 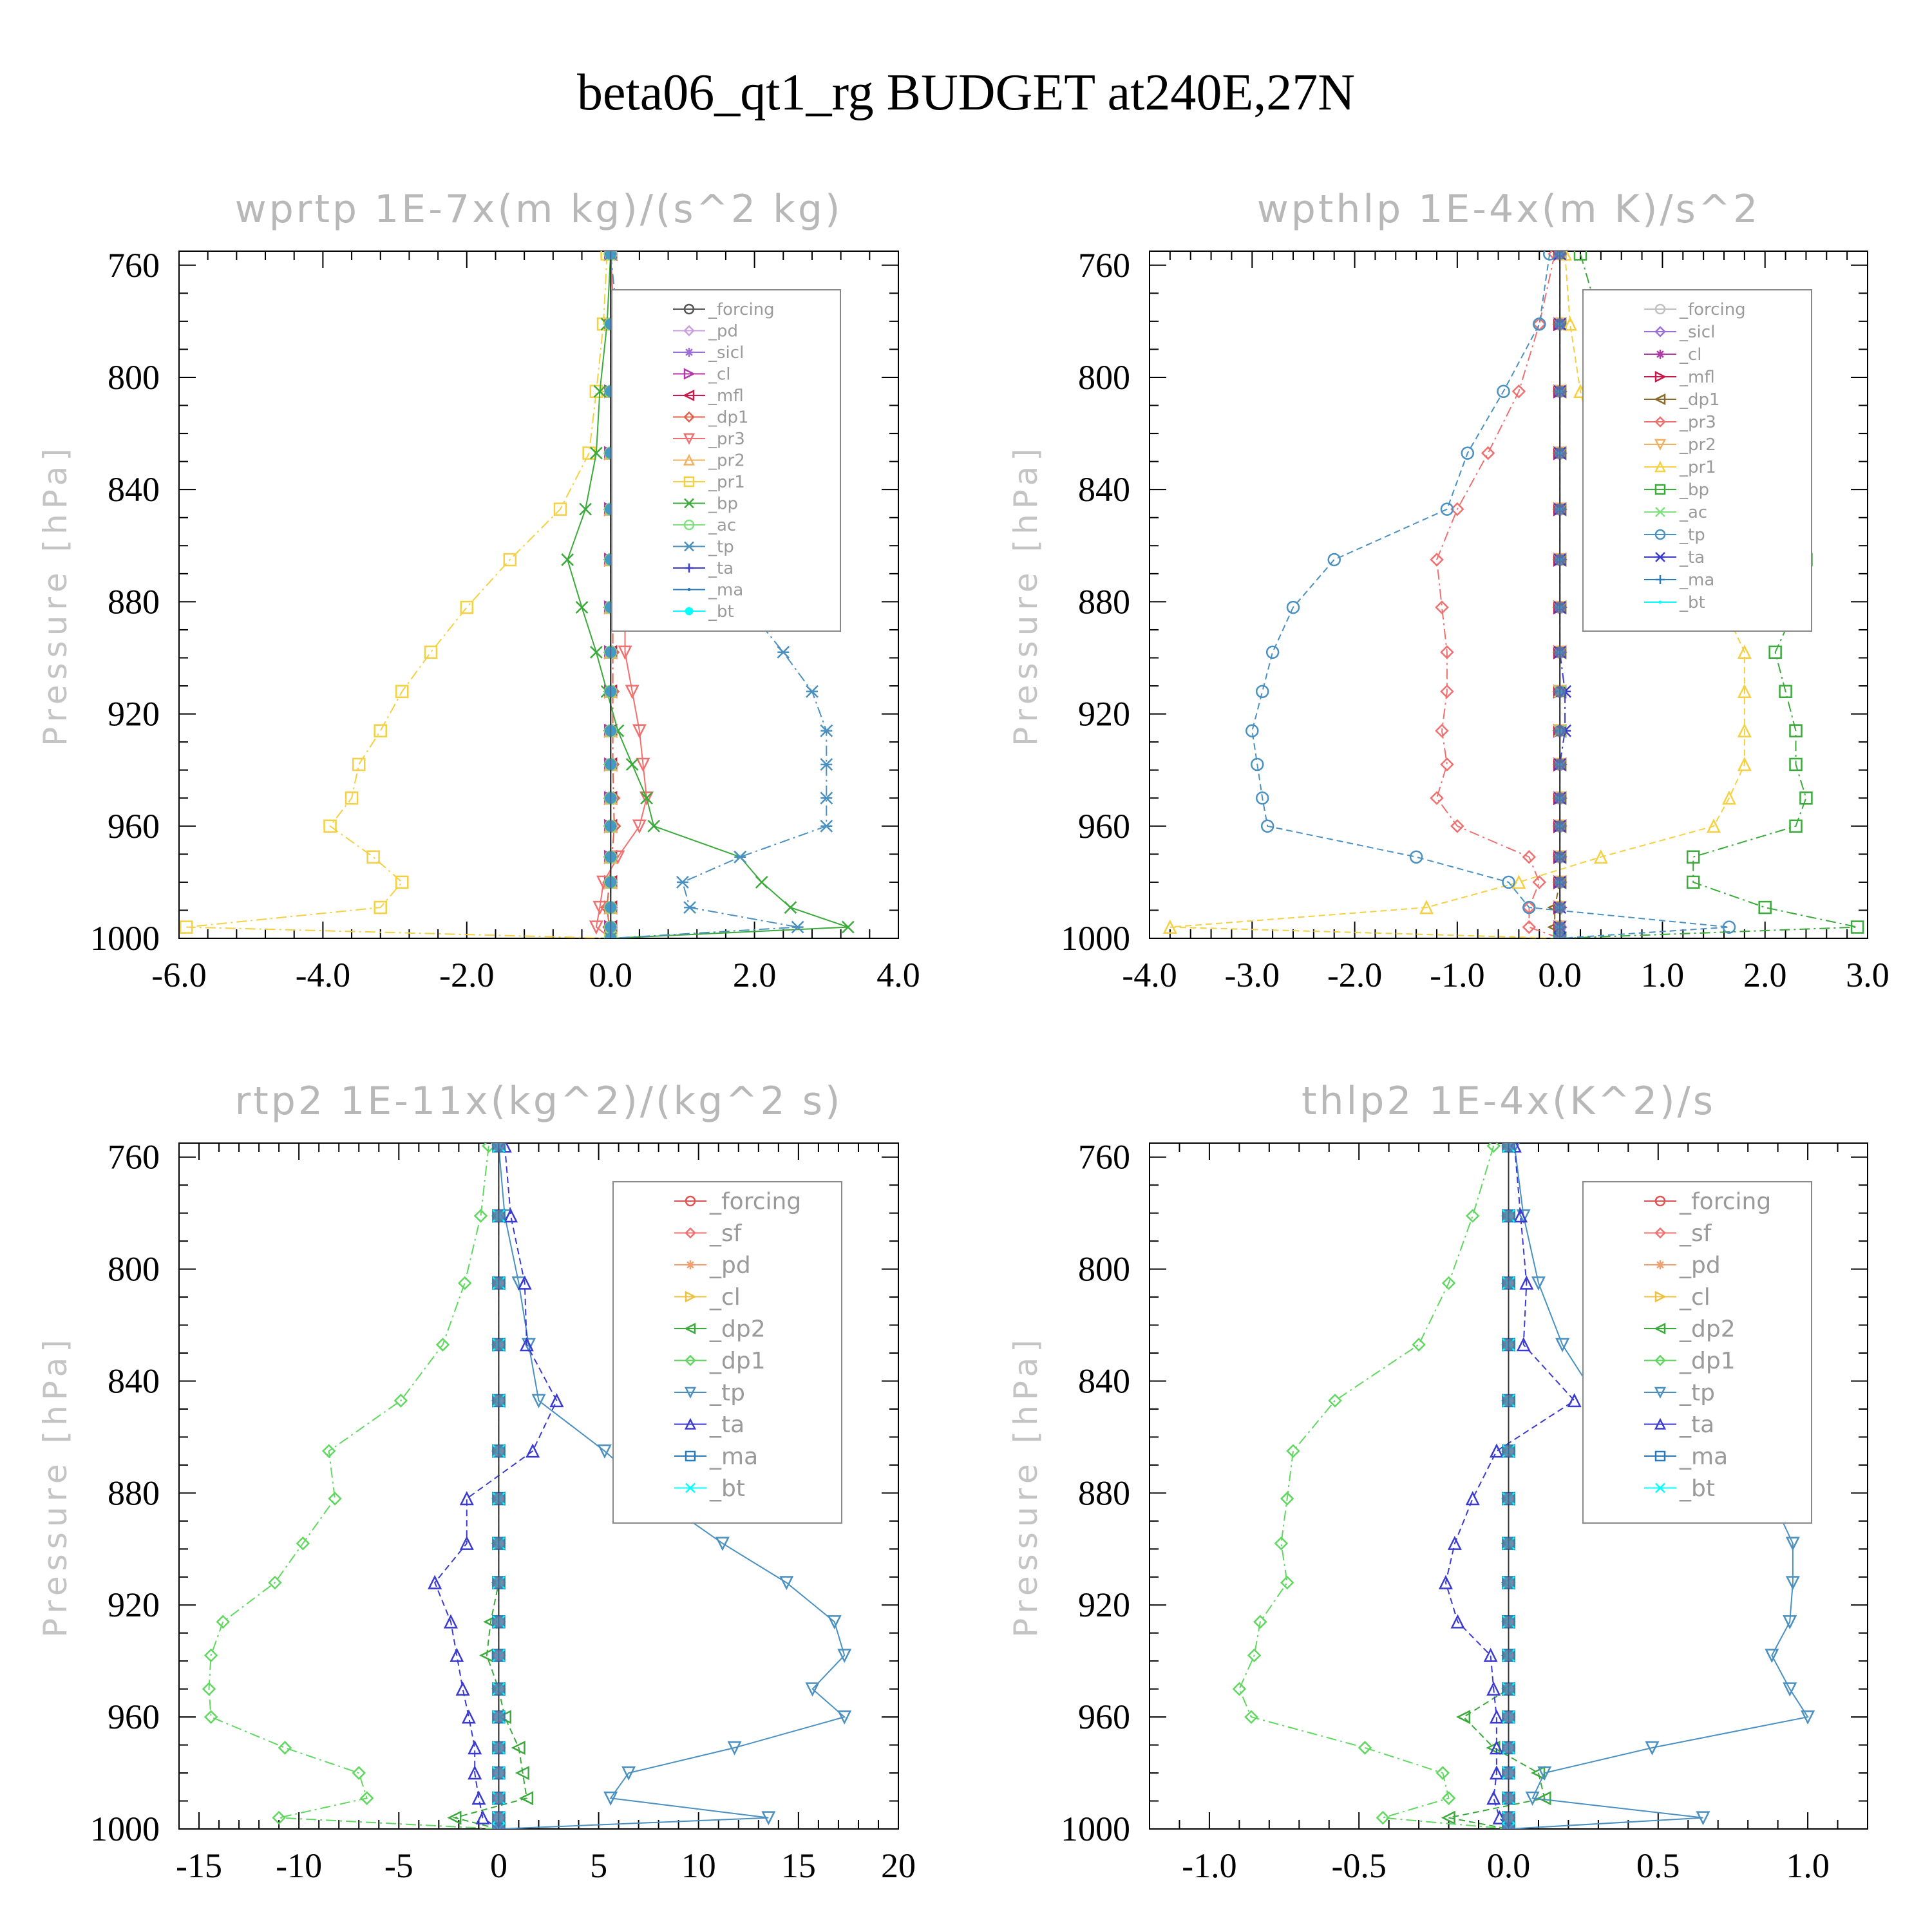 I want to click on legend-label: _pd, so click(x=723, y=332).